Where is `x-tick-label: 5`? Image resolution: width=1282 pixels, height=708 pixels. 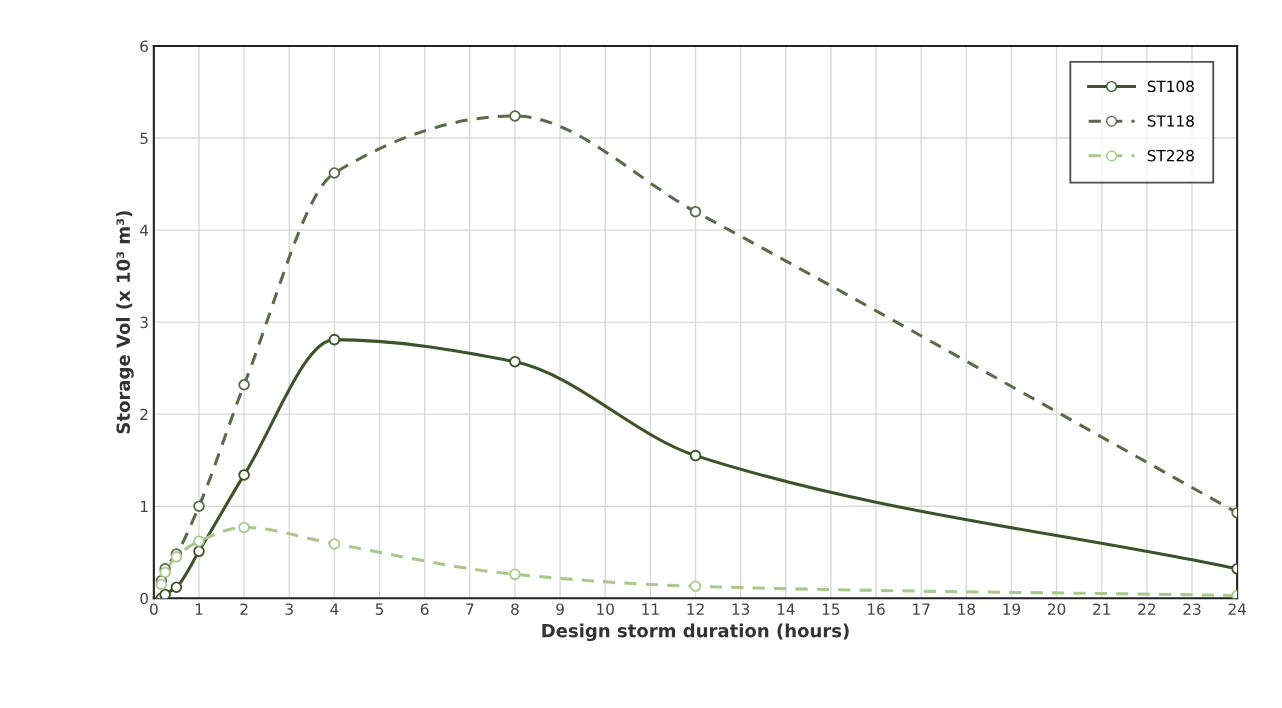
x-tick-label: 5 is located at coordinates (379, 609).